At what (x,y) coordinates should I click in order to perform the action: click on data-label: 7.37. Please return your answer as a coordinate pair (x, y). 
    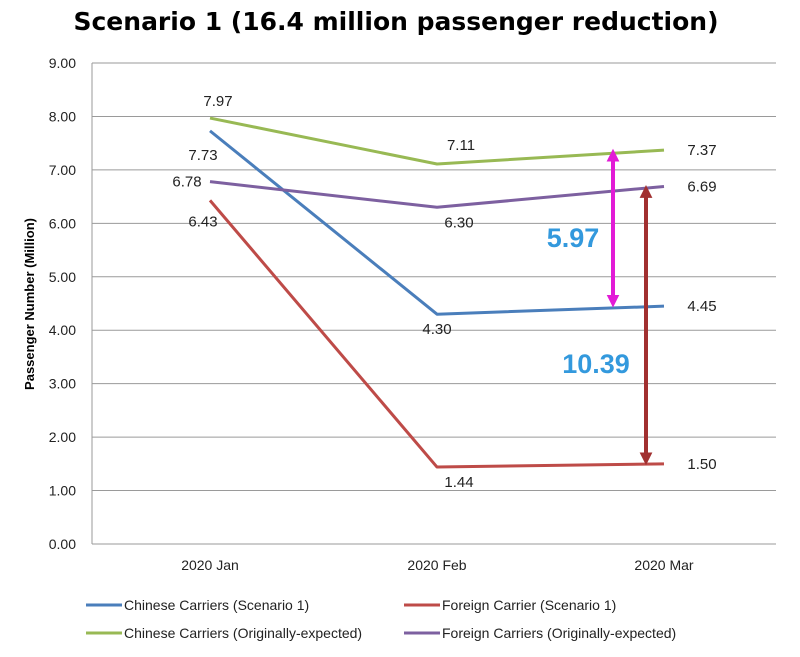
    Looking at the image, I should click on (701, 150).